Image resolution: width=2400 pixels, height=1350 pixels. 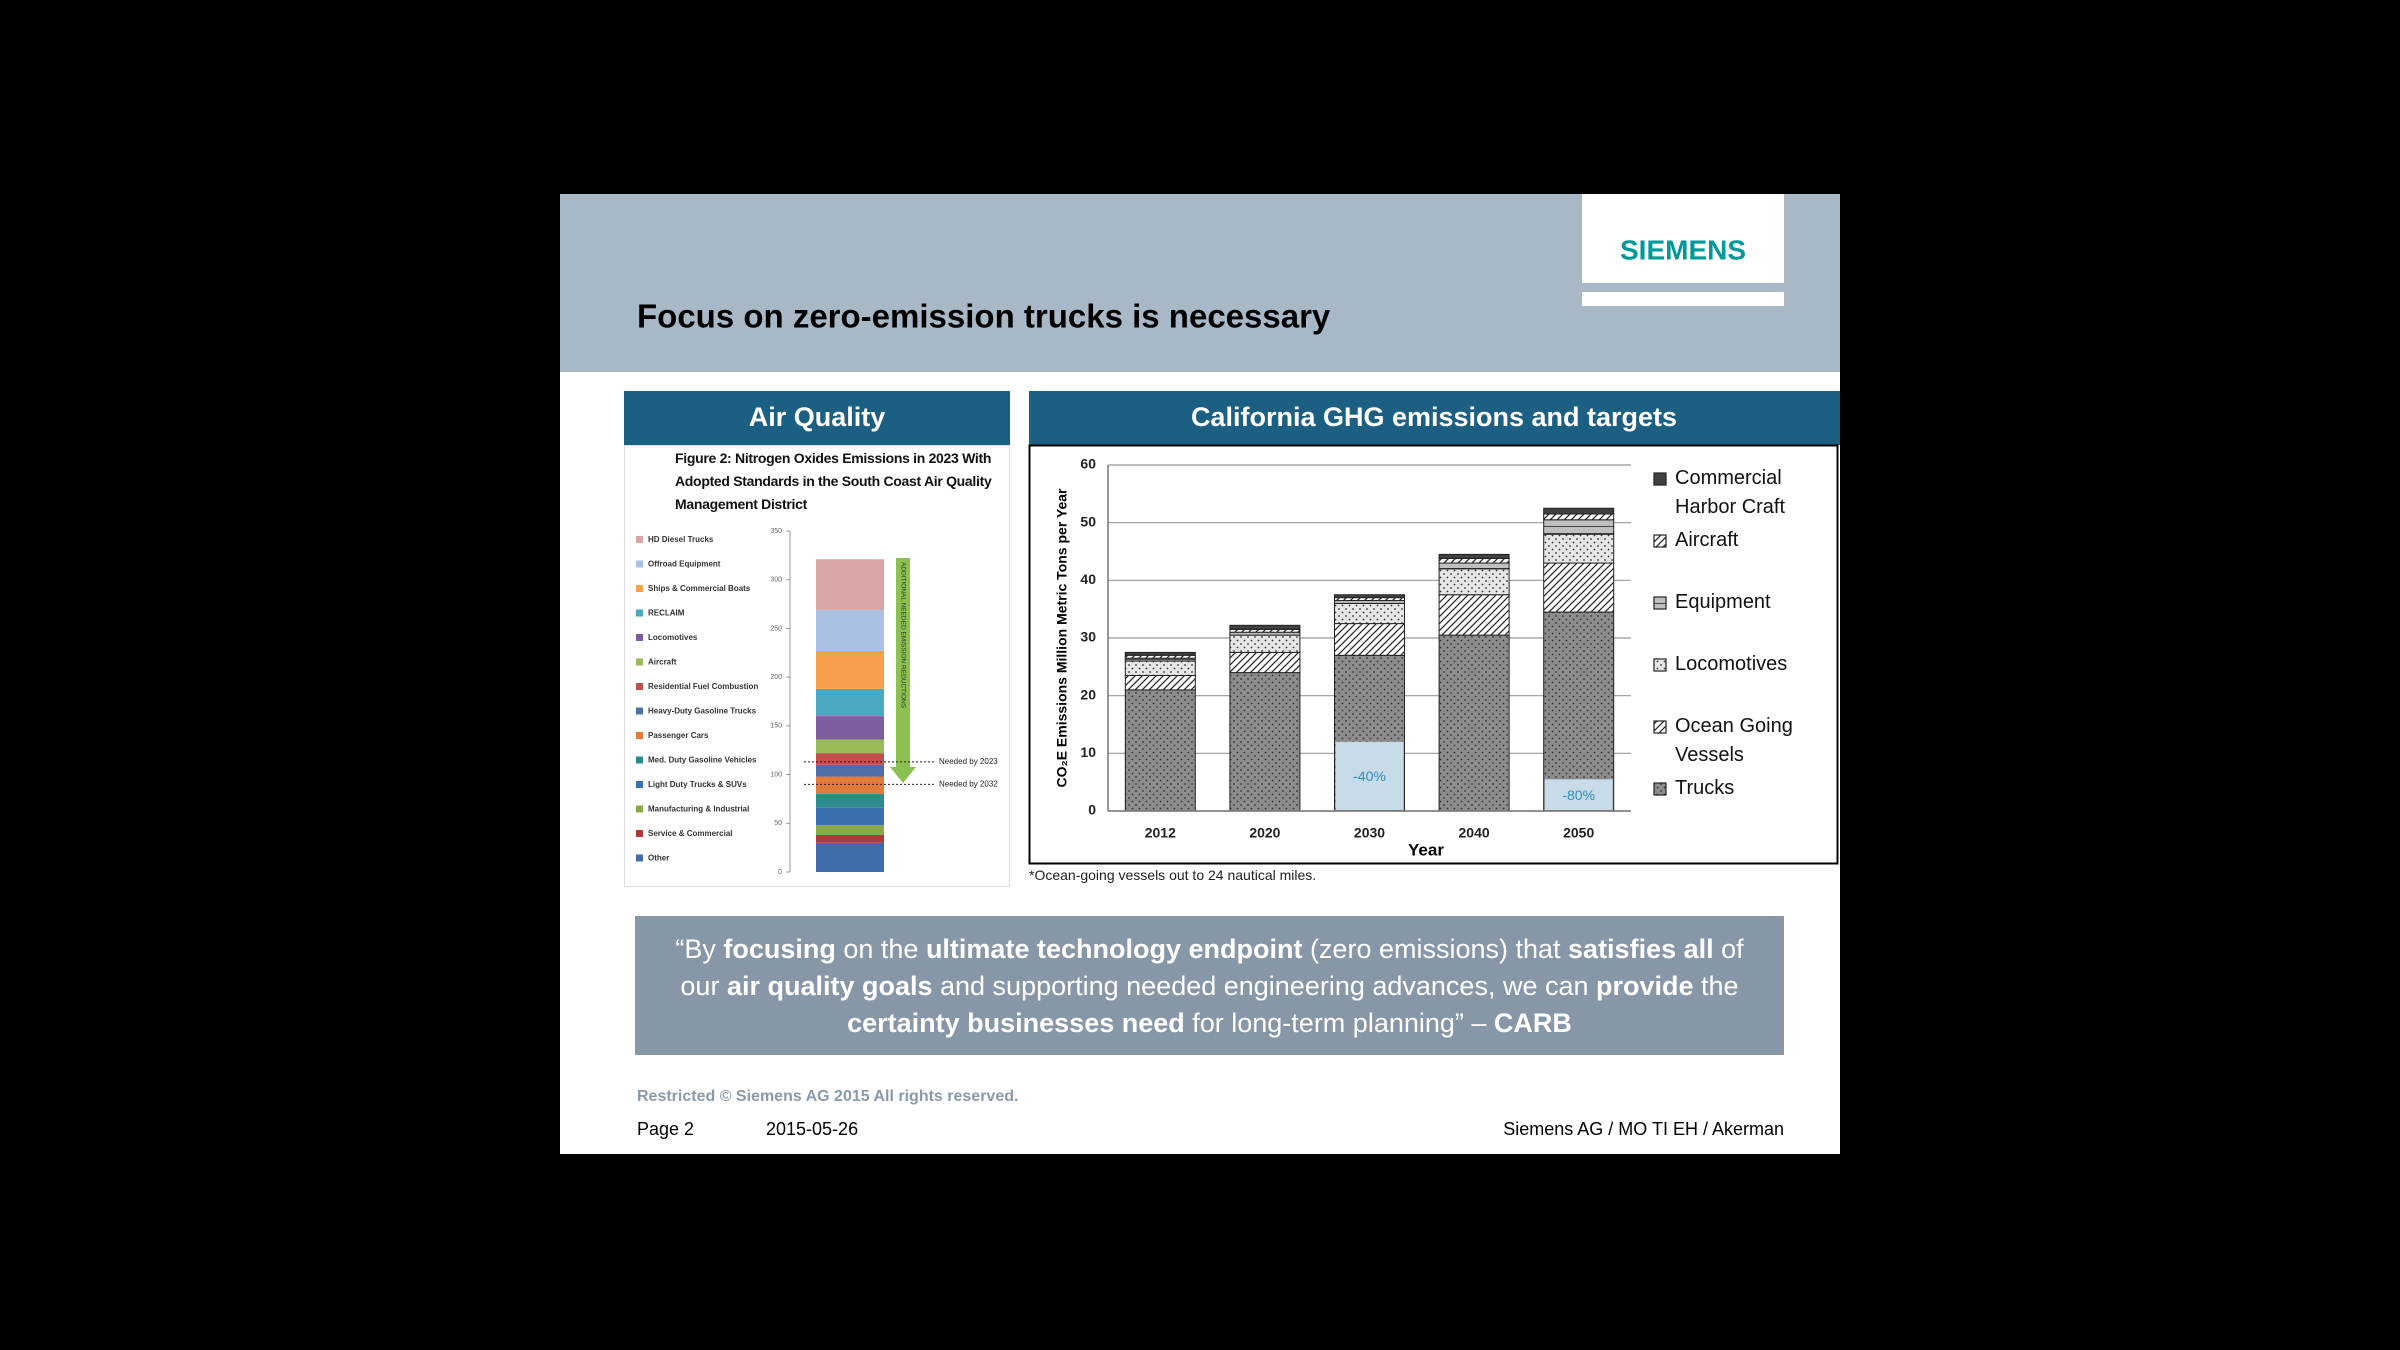 What do you see at coordinates (968, 783) in the screenshot?
I see `reference-label: Needed by 2032` at bounding box center [968, 783].